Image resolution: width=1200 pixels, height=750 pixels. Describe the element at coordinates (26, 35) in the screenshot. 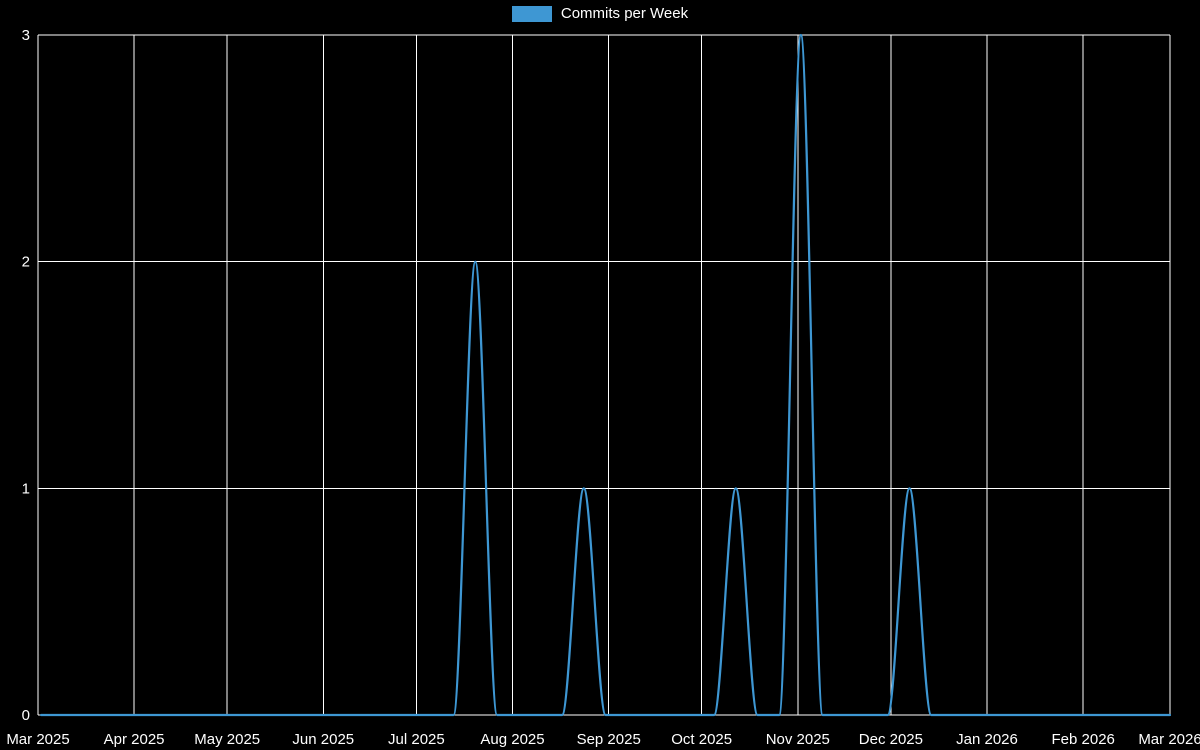

I see `y-tick-label: 3` at that location.